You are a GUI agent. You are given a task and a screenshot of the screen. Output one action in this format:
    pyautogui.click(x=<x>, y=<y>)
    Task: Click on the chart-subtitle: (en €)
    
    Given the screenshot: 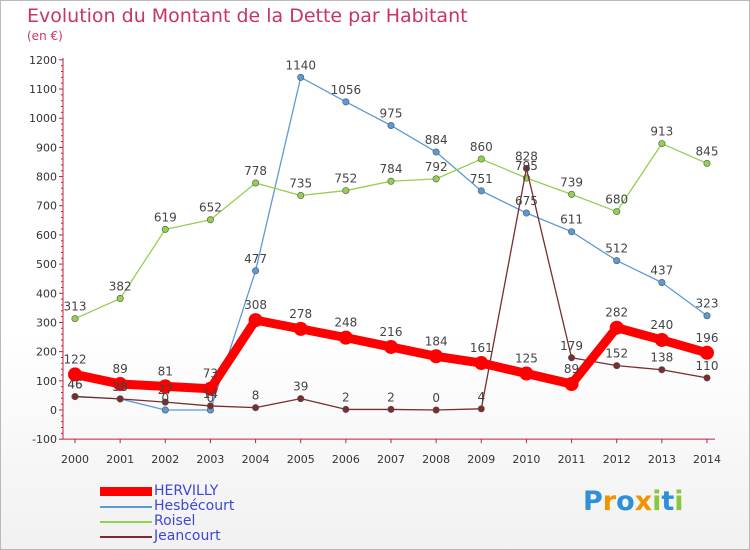 What is the action you would take?
    pyautogui.click(x=45, y=36)
    